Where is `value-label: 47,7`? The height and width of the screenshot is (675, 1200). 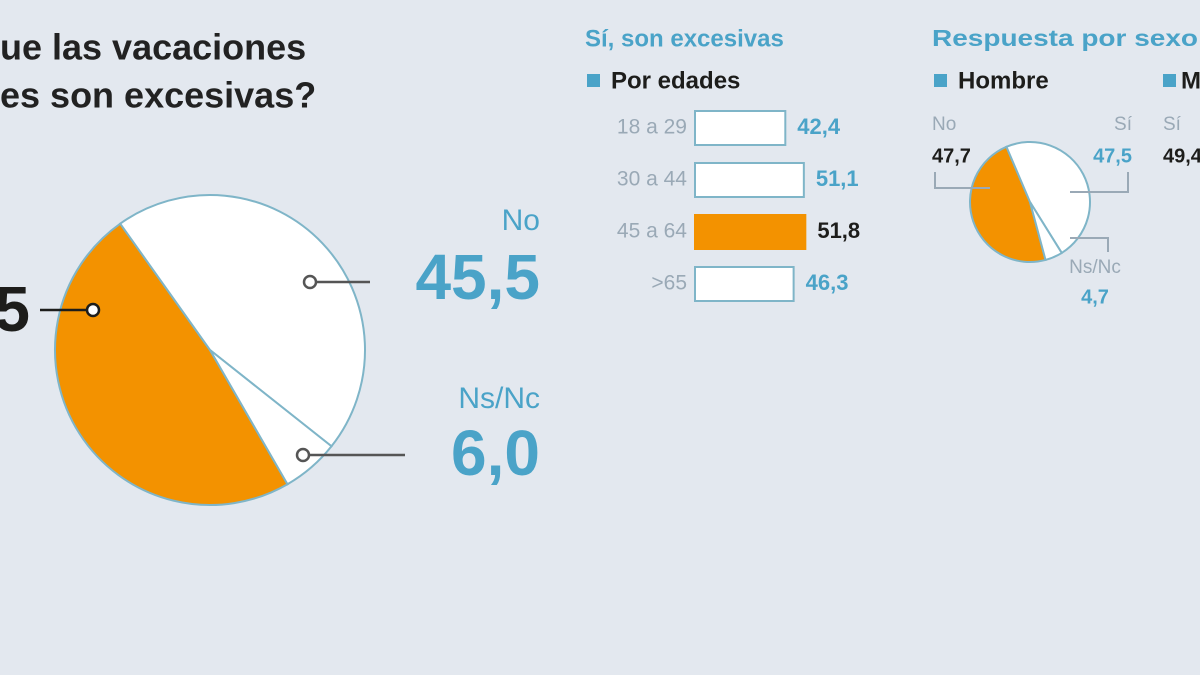
value-label: 47,7 is located at coordinates (951, 156).